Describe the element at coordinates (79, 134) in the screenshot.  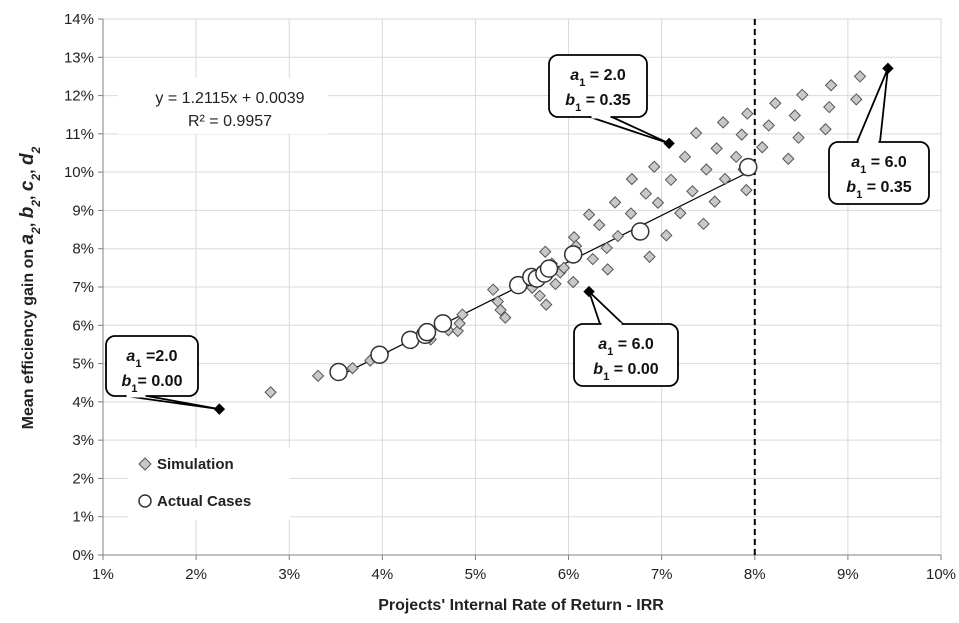
I see `y-tick-label: 11%` at that location.